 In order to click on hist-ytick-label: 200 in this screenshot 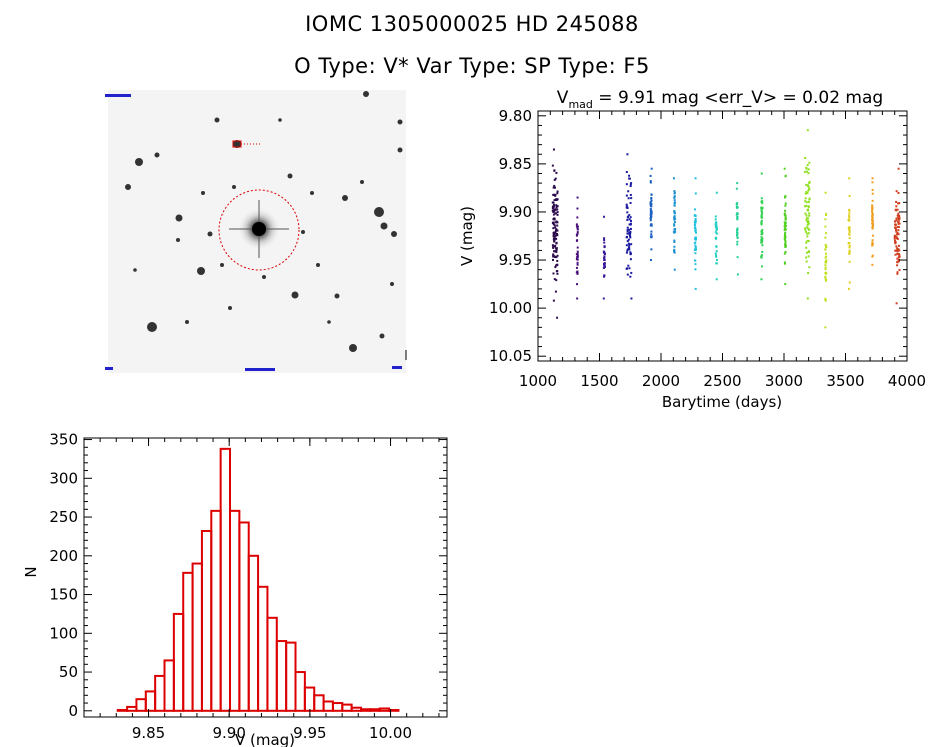, I will do `click(63, 556)`.